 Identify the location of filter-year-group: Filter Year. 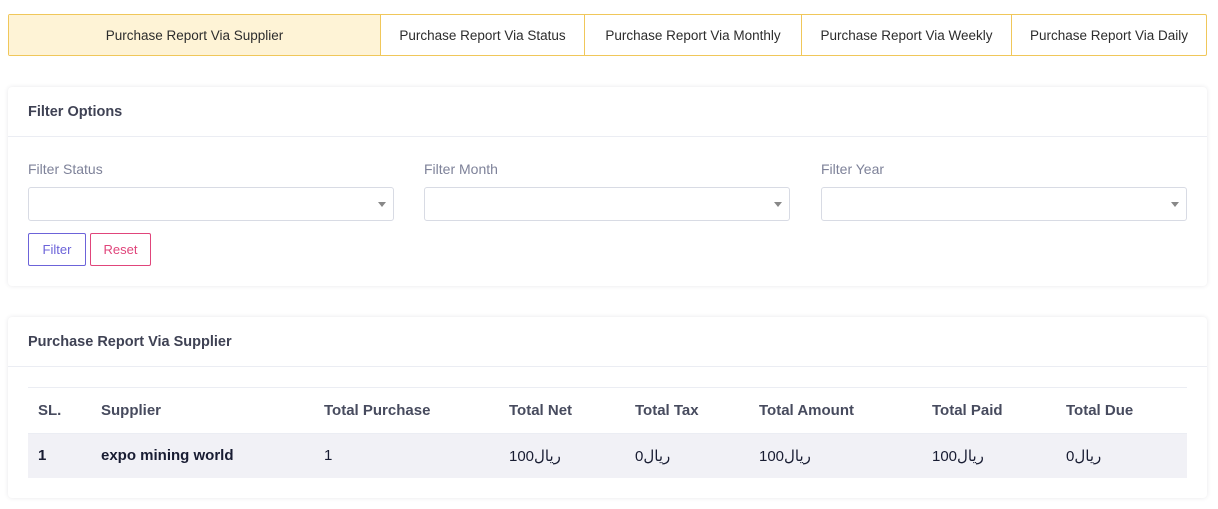
(1004, 191).